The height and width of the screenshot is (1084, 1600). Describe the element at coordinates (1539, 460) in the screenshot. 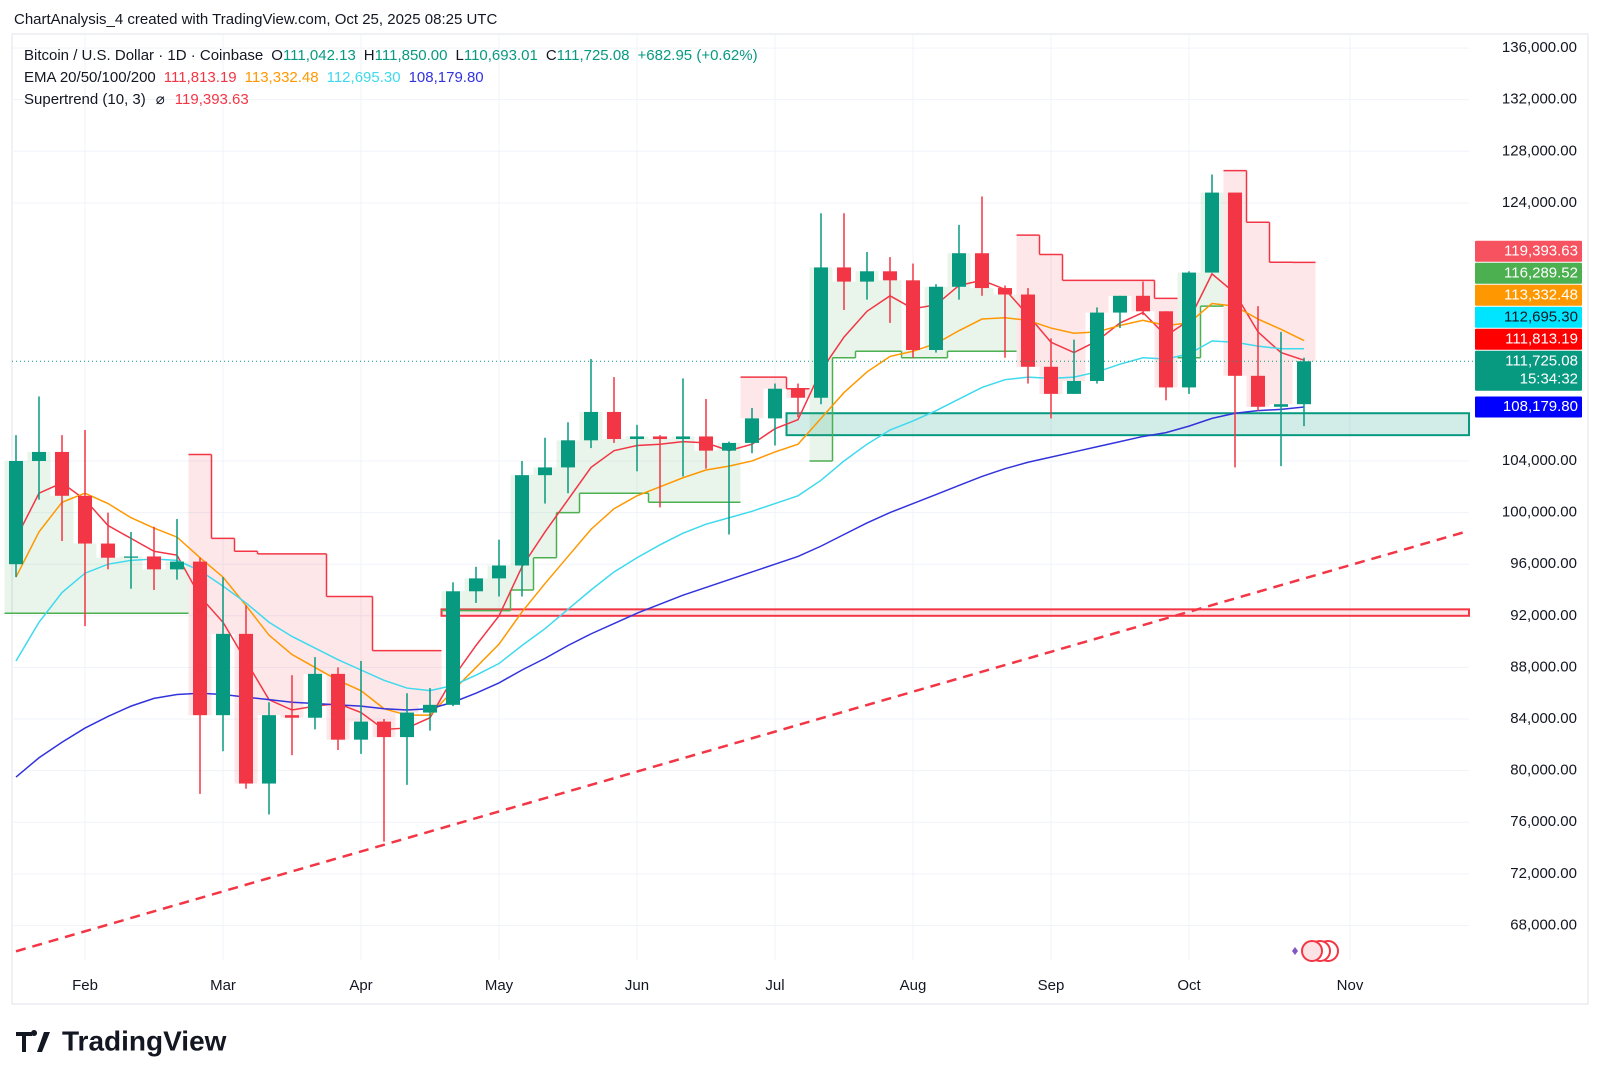

I see `y-tick-label: 104,000.00` at that location.